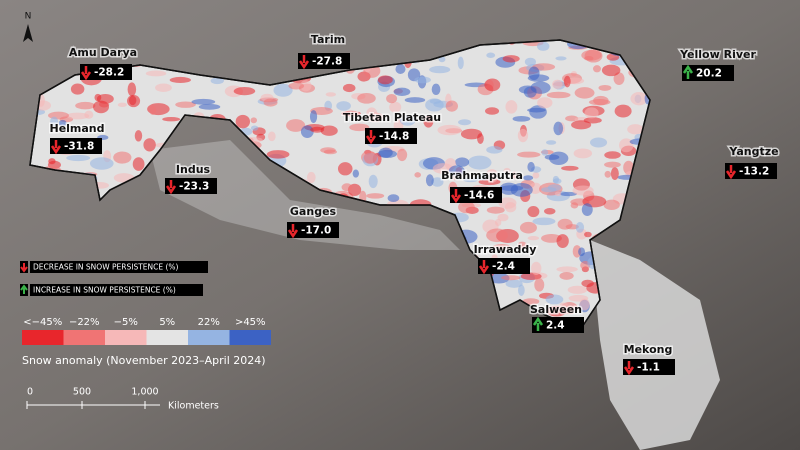  What do you see at coordinates (316, 231) in the screenshot?
I see `basin-value: -17.0` at bounding box center [316, 231].